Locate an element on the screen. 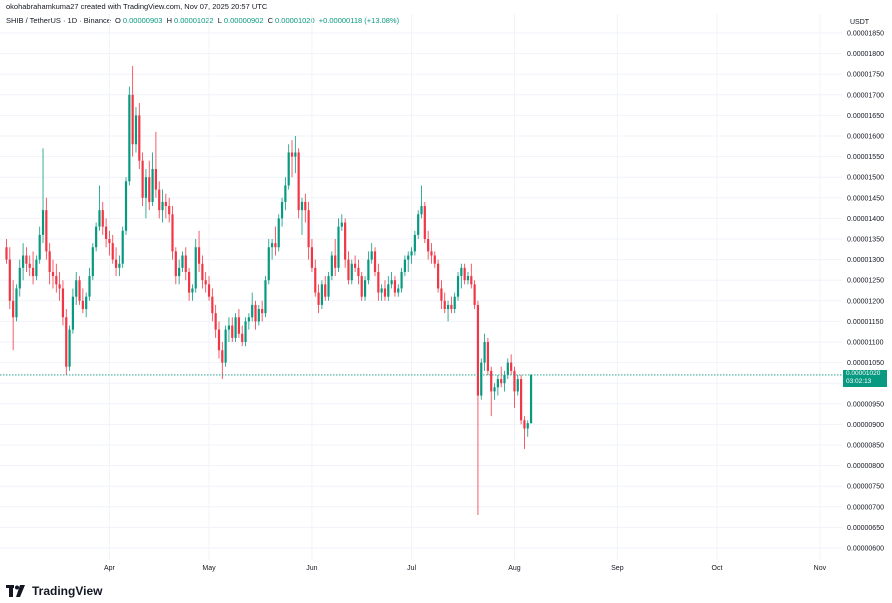 The height and width of the screenshot is (603, 892). tradingview-logo: TradingView is located at coordinates (54, 591).